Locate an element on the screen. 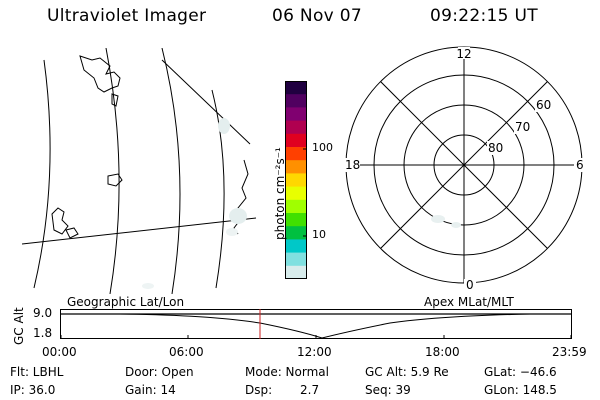 This screenshot has width=600, height=400. time-label: 09:22:15 UT is located at coordinates (484, 16).